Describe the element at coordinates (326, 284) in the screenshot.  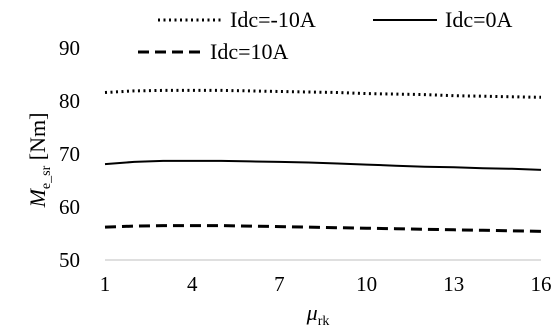
I see `x-axis-ticks: 1 4 7 10 13 16` at that location.